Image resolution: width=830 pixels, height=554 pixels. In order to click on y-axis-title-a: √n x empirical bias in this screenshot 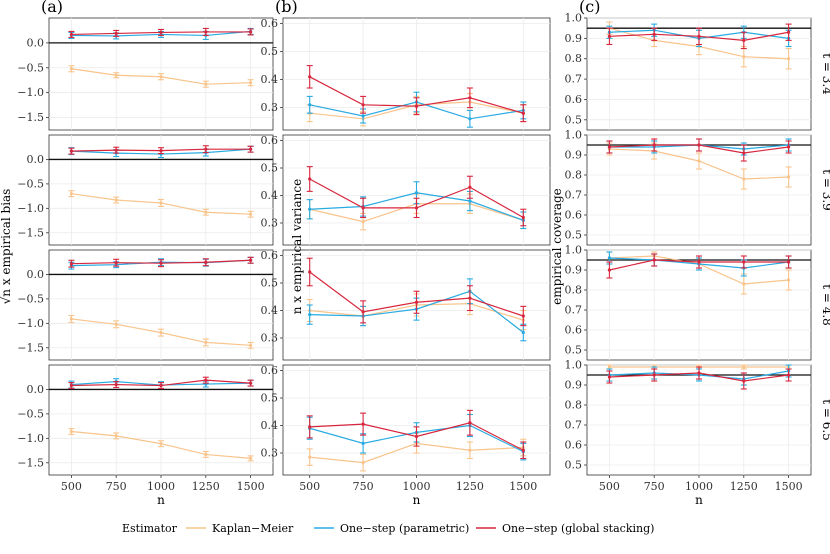, I will do `click(6, 247)`.